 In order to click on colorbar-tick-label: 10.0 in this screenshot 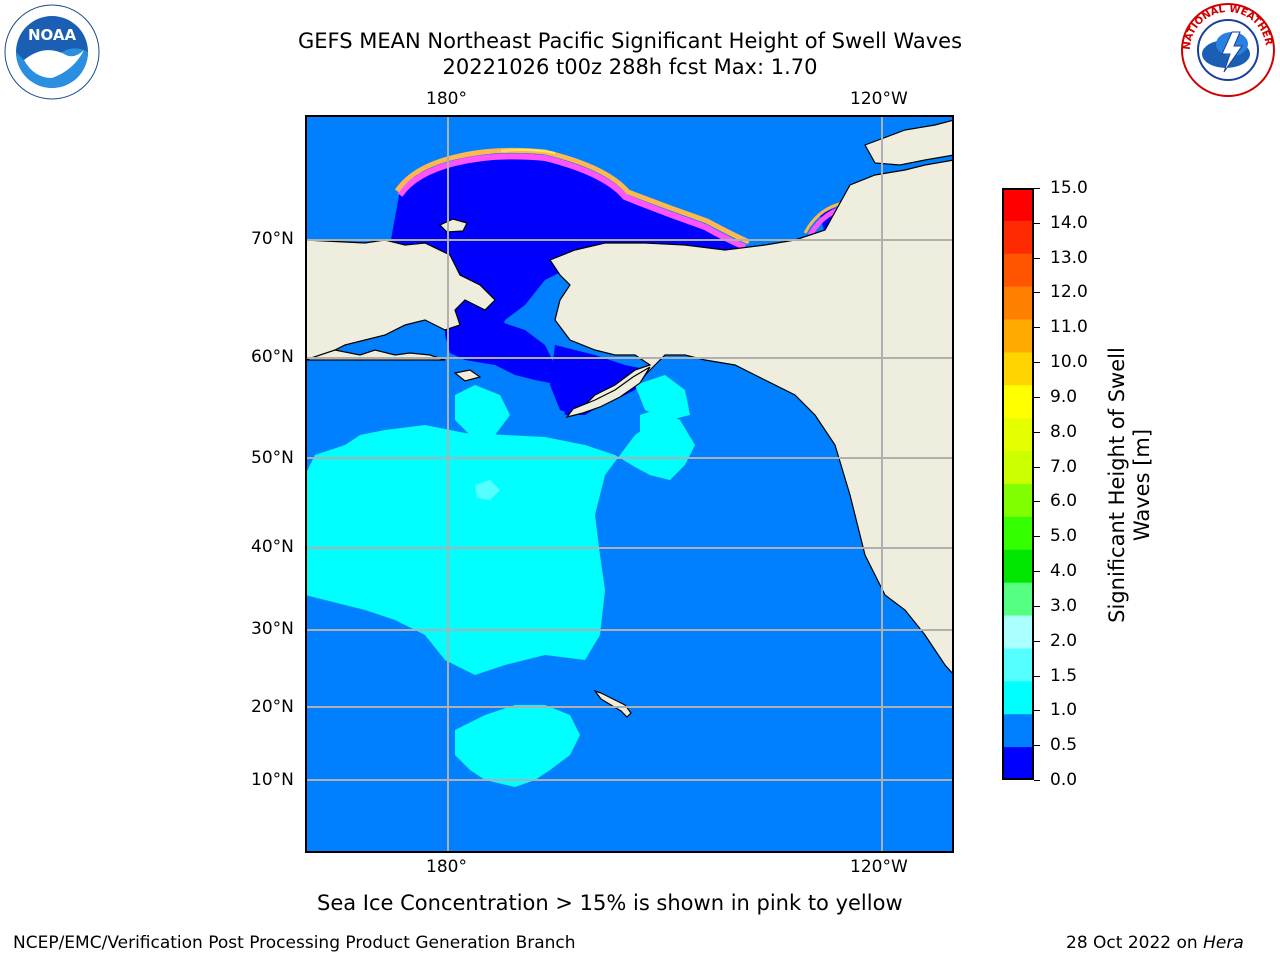, I will do `click(1069, 362)`.